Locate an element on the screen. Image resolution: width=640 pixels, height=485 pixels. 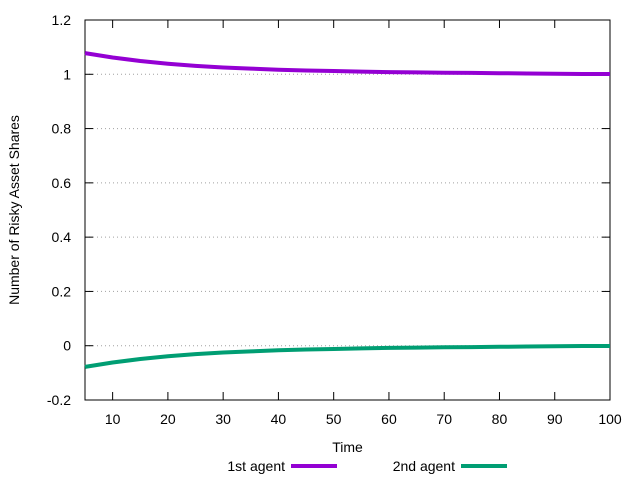
y-tick-label: 1.2 is located at coordinates (62, 20).